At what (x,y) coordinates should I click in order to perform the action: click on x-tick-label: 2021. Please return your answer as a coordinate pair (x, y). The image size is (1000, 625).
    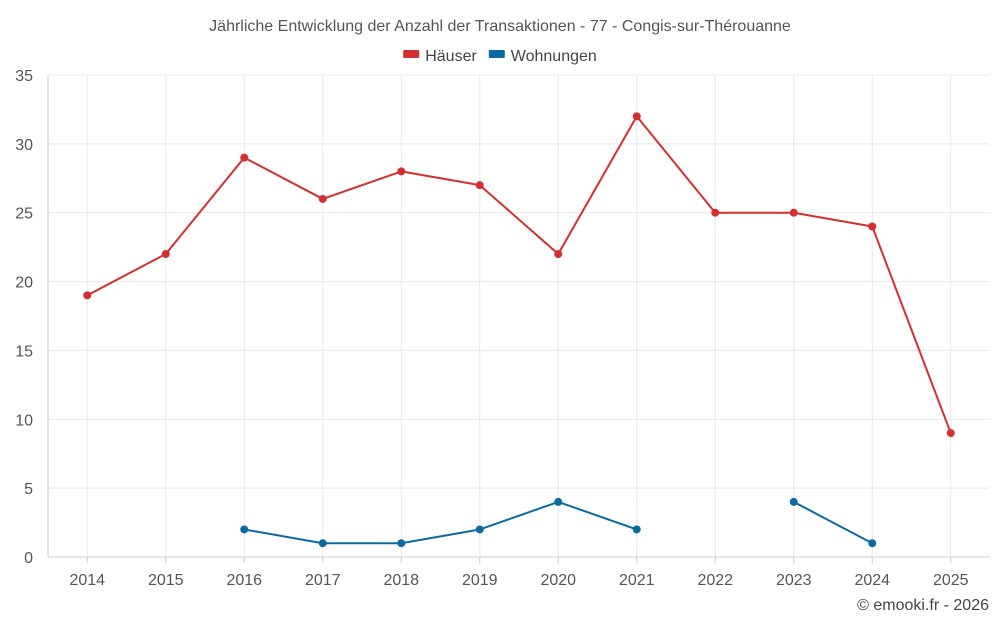
    Looking at the image, I should click on (637, 580).